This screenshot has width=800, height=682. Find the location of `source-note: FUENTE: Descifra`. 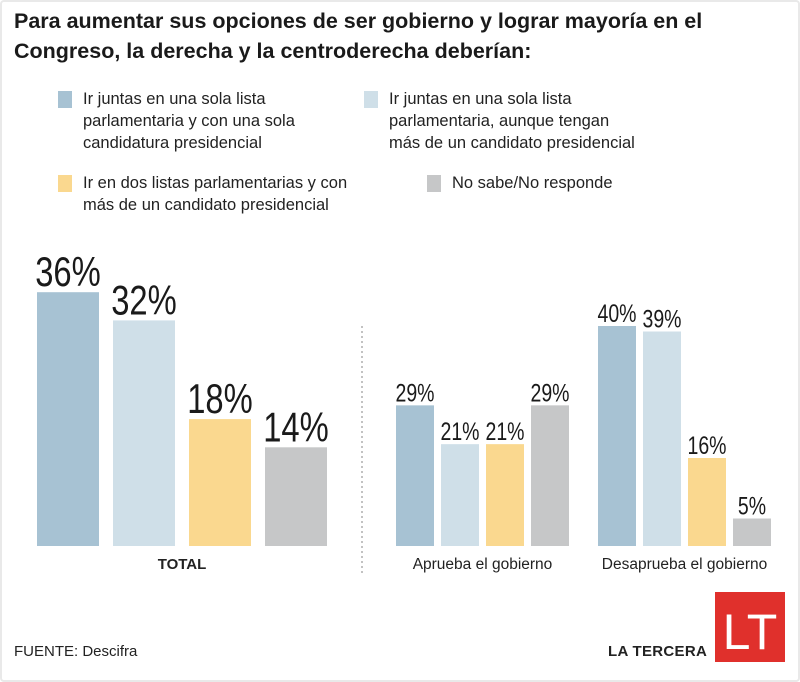

source-note: FUENTE: Descifra is located at coordinates (76, 651).